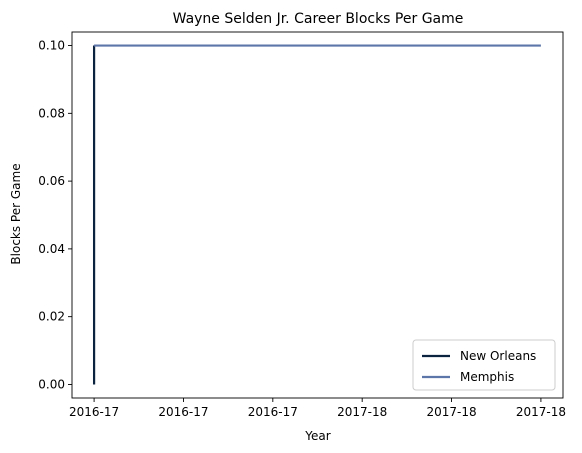 Image resolution: width=582 pixels, height=453 pixels. What do you see at coordinates (484, 365) in the screenshot?
I see `legend: New Orleans Memphis` at bounding box center [484, 365].